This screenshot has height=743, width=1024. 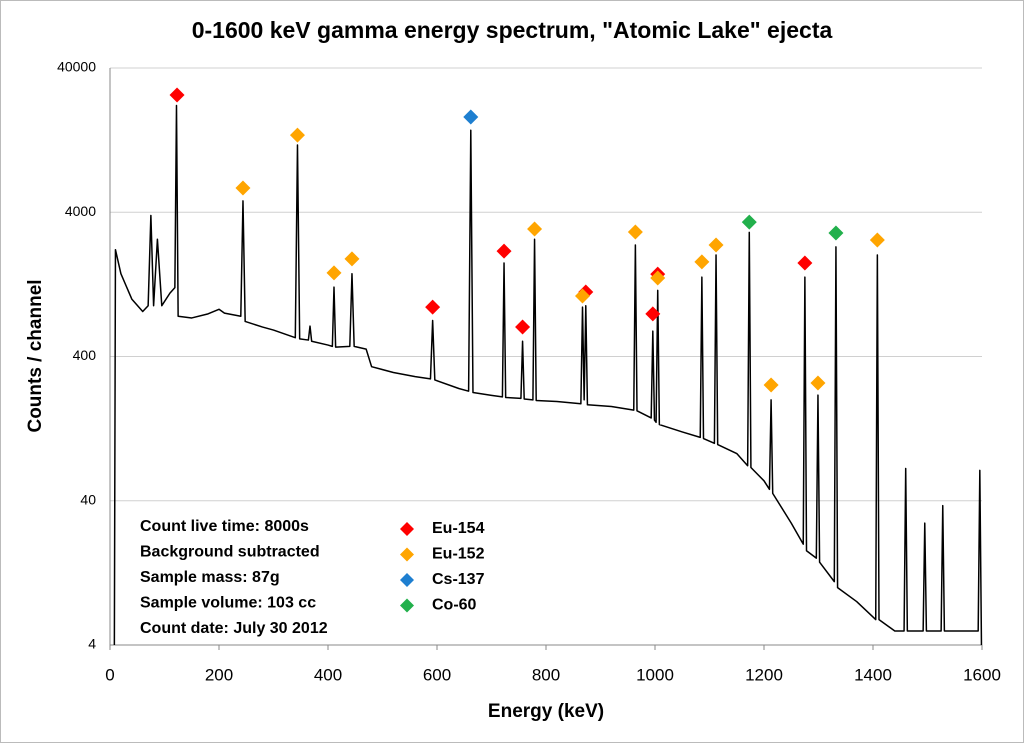 What do you see at coordinates (210, 577) in the screenshot?
I see `annotation: Sample mass: 87g` at bounding box center [210, 577].